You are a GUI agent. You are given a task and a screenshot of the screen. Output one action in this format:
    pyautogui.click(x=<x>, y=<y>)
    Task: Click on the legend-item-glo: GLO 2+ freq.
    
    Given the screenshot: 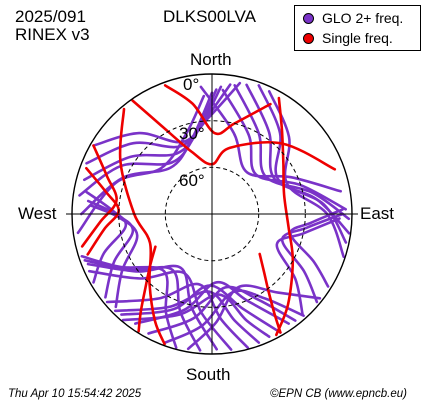 What is the action you would take?
    pyautogui.click(x=353, y=18)
    